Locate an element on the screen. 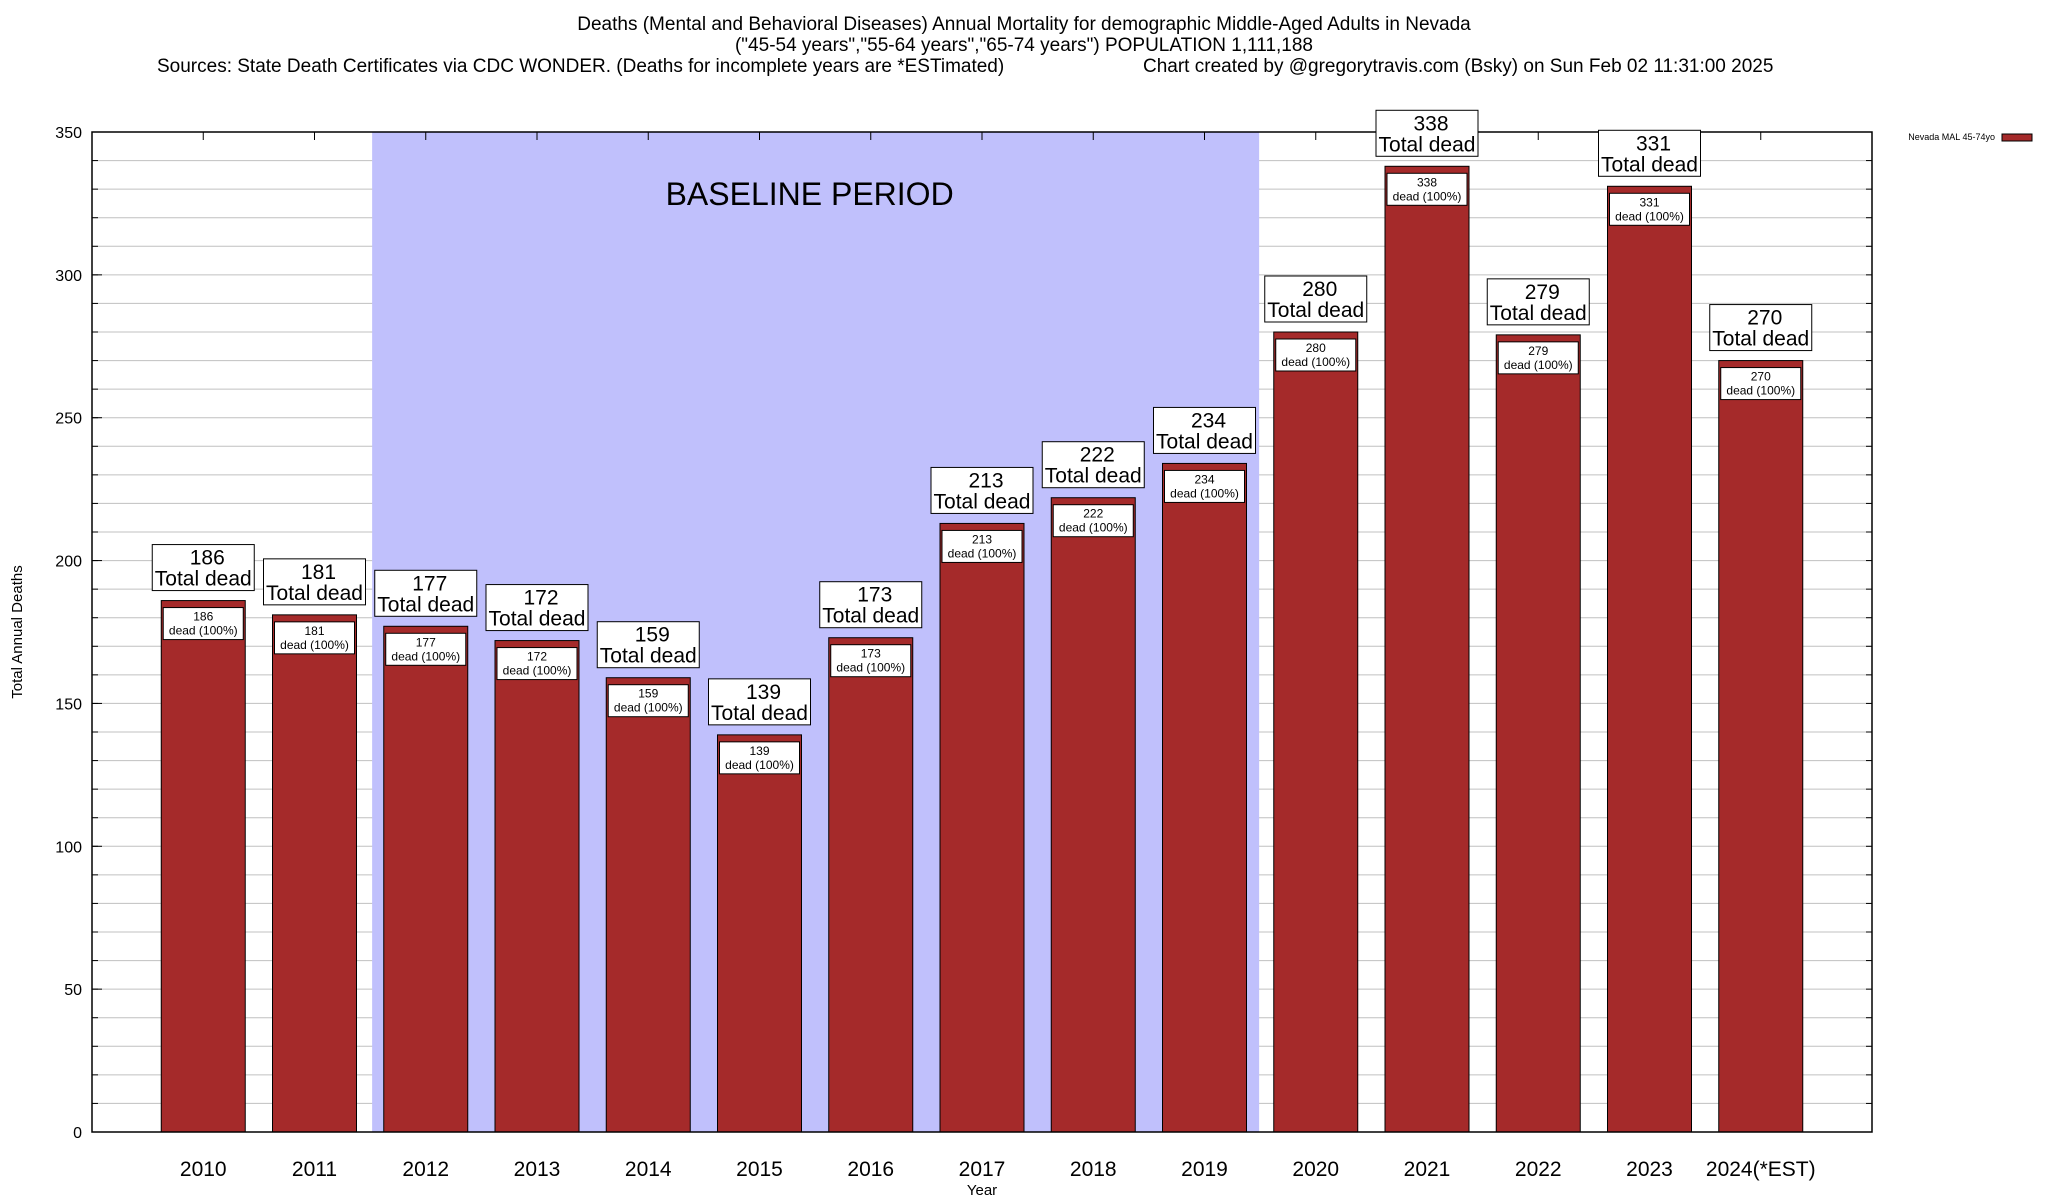 This screenshot has height=1200, width=2048. bar-total-value-label: 331 is located at coordinates (1653, 143).